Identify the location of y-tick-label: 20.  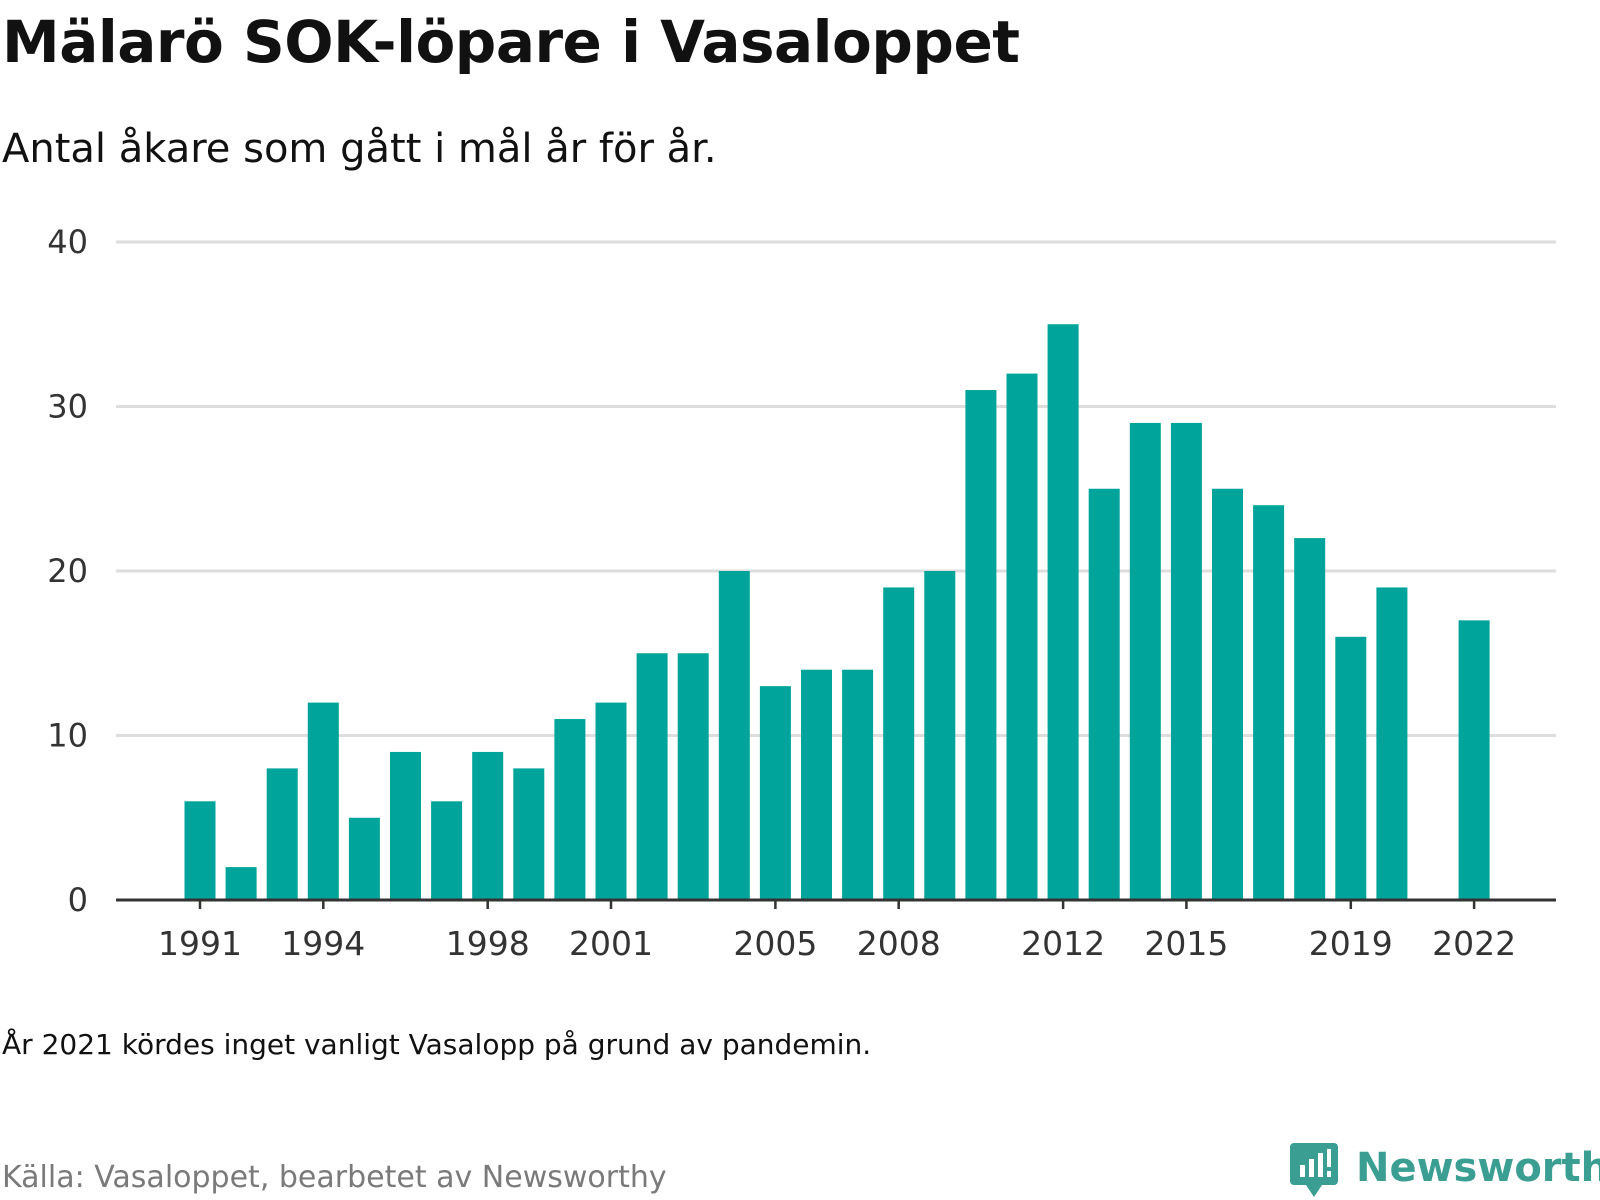
(67, 571).